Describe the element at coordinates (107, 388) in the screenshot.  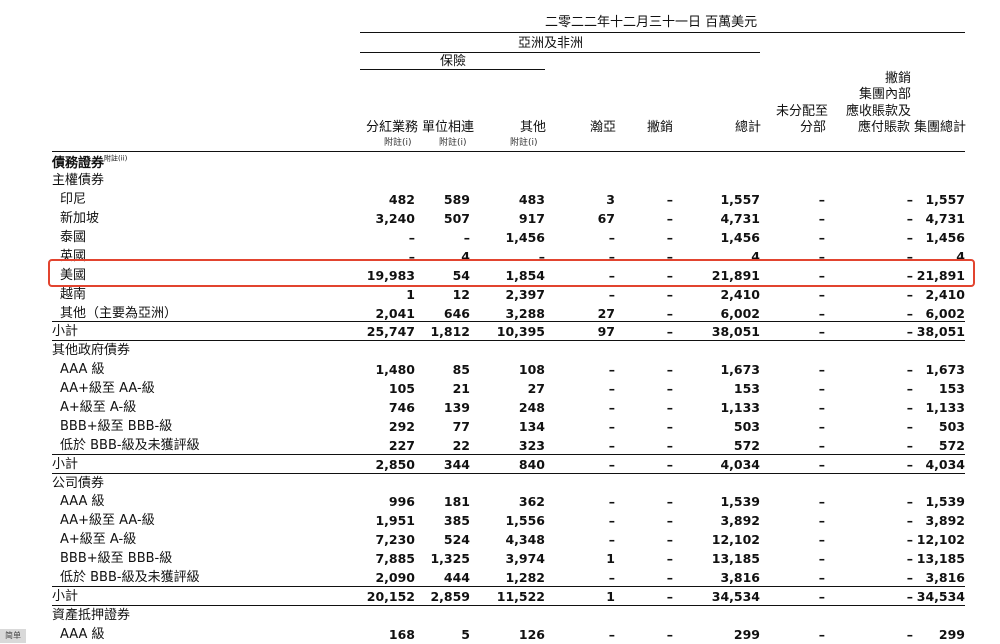
I see `row-label: AA+級至 AA-級` at that location.